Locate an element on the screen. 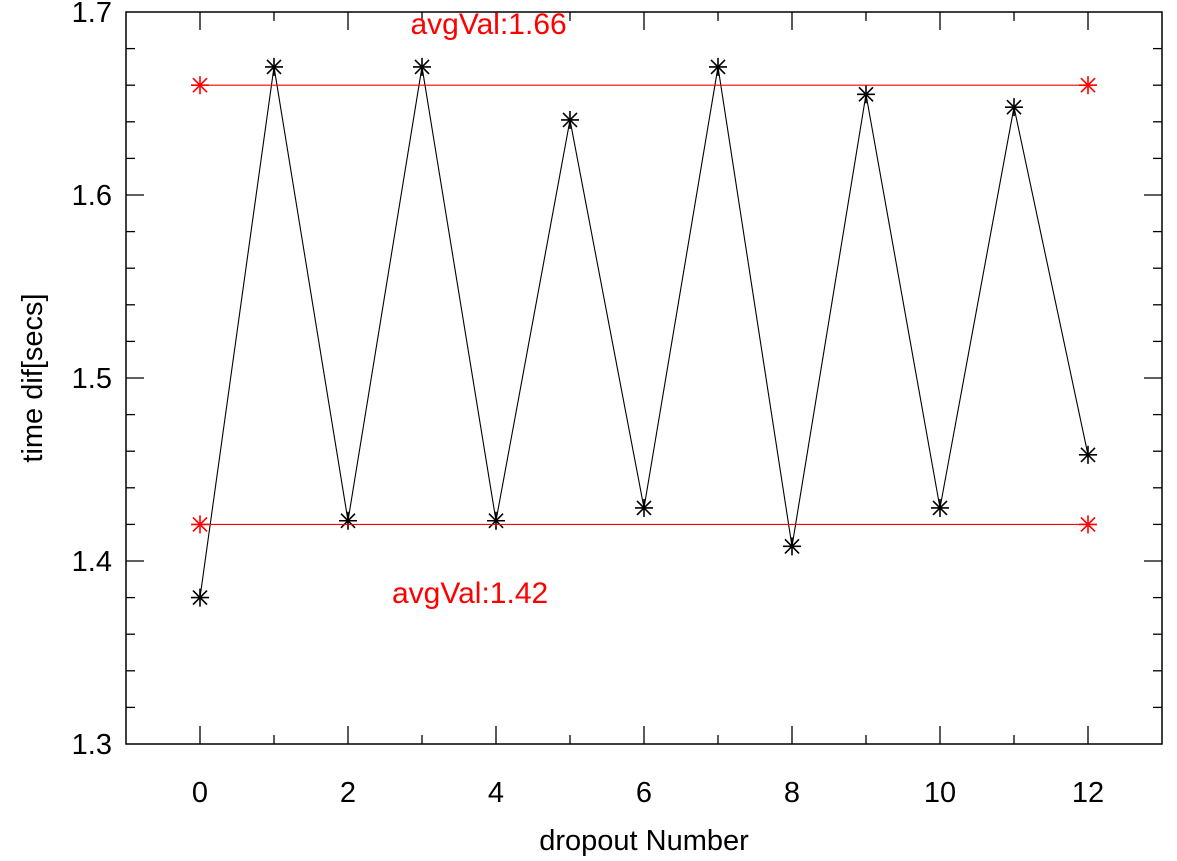 This screenshot has height=861, width=1177. x-tick-label: 6 is located at coordinates (644, 793).